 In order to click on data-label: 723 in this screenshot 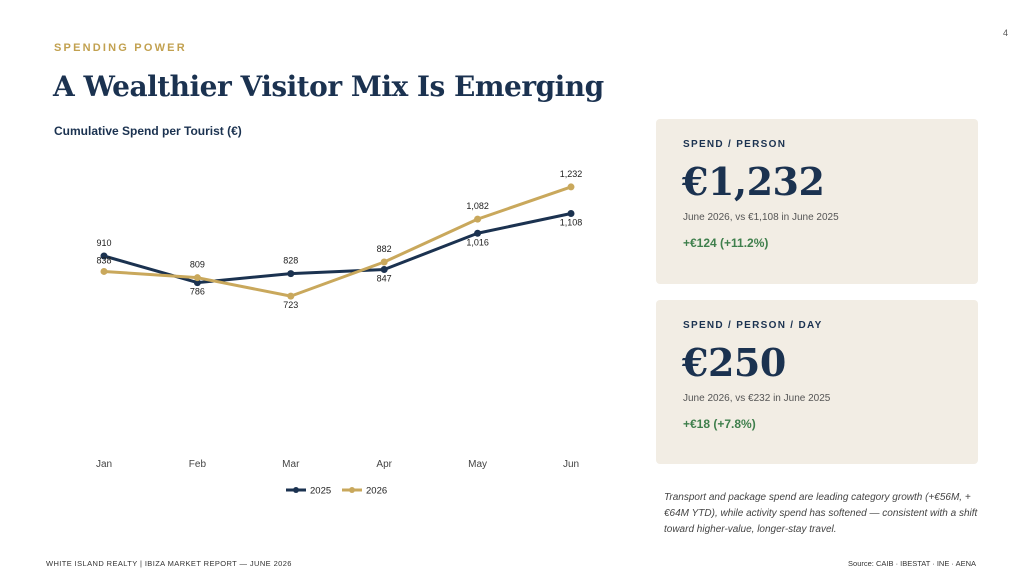, I will do `click(290, 305)`.